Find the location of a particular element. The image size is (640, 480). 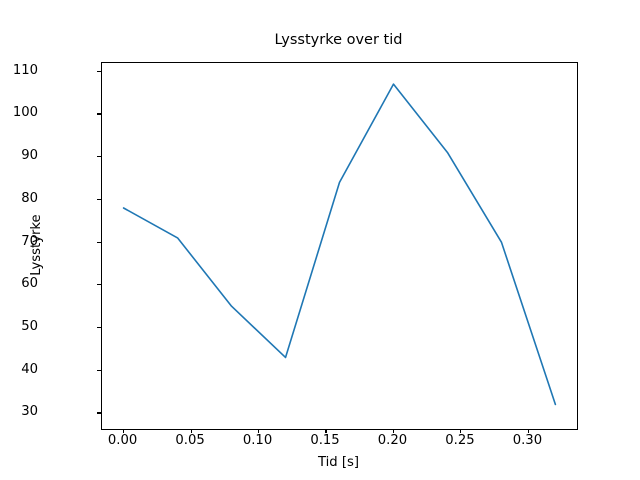

x-tick-label: 0.20 is located at coordinates (392, 440).